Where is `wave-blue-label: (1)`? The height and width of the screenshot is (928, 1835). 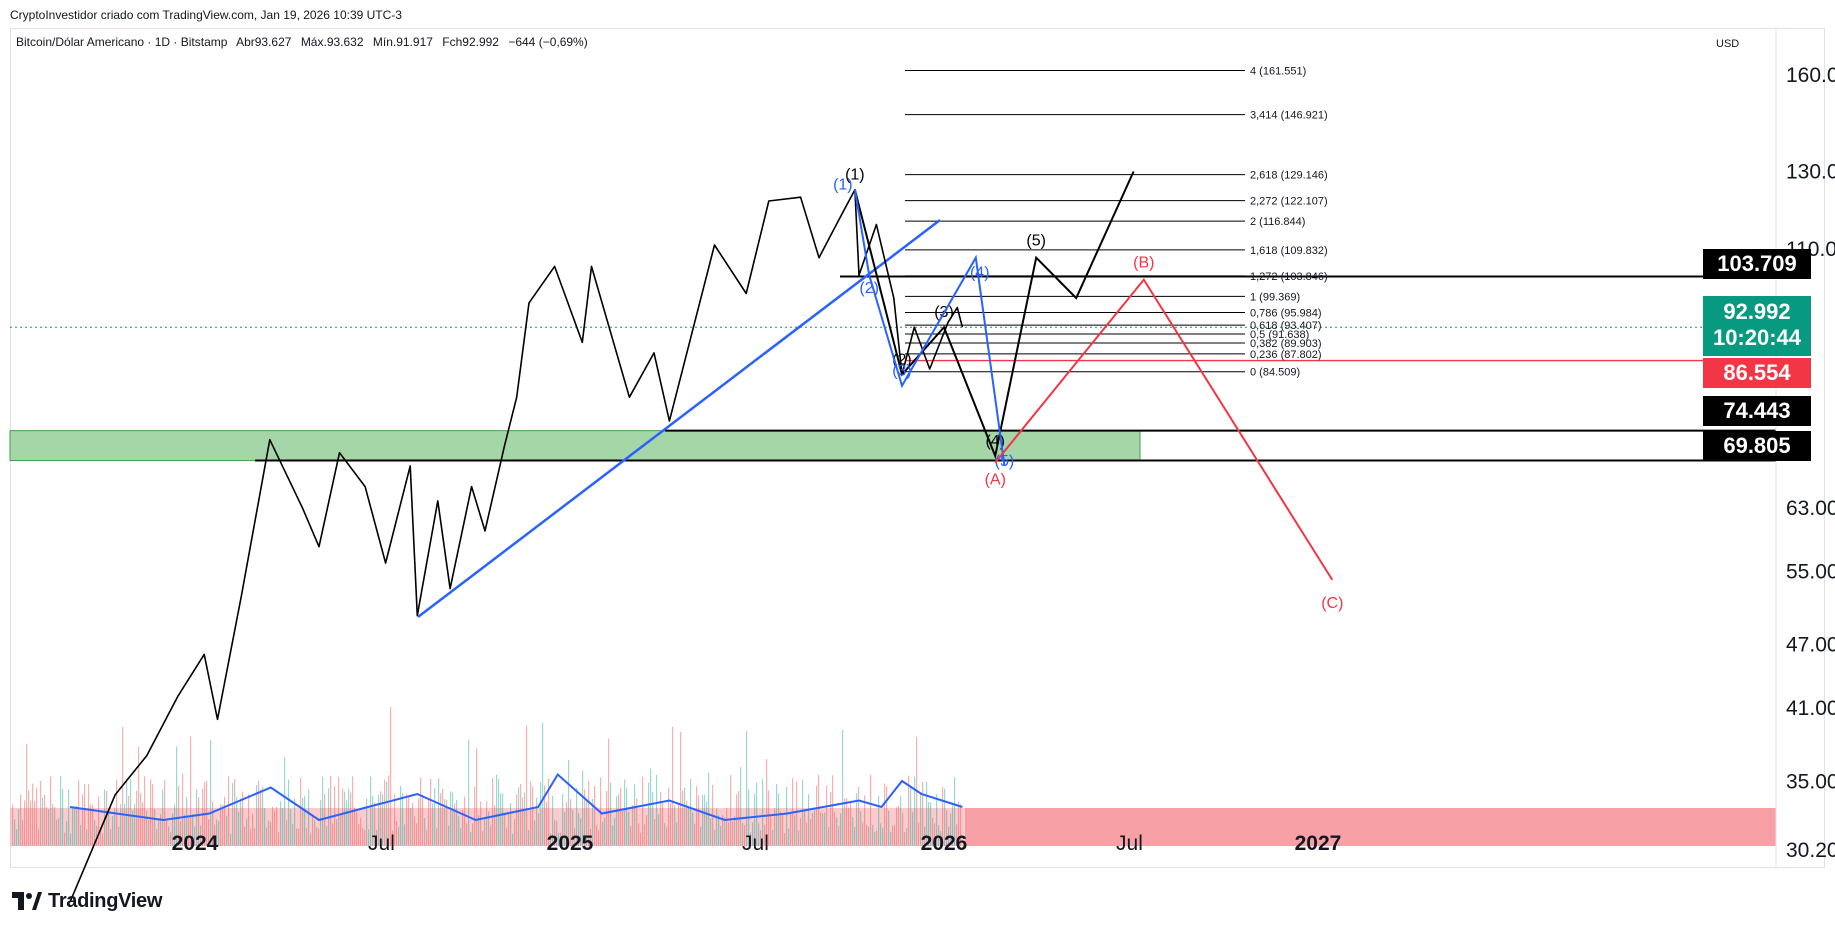
wave-blue-label: (1) is located at coordinates (843, 185).